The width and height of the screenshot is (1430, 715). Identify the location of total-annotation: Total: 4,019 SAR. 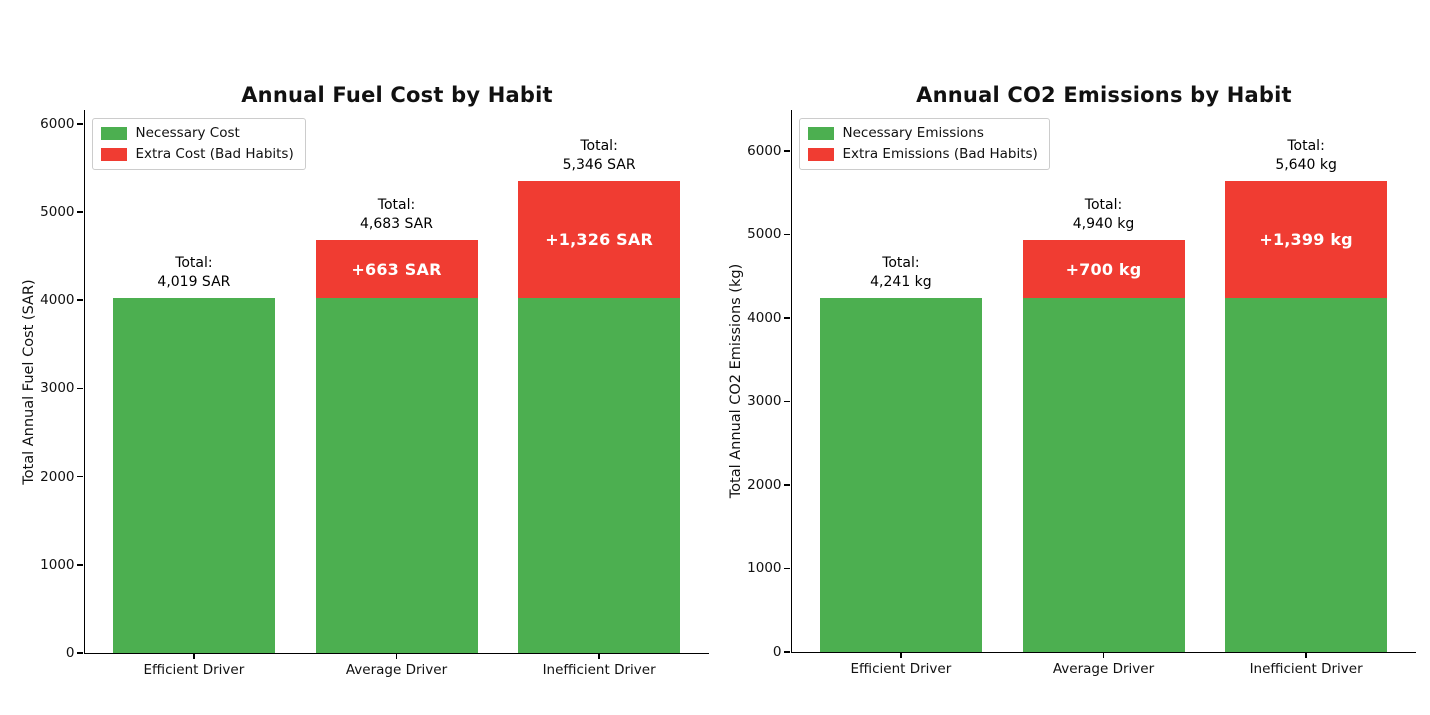
(194, 272).